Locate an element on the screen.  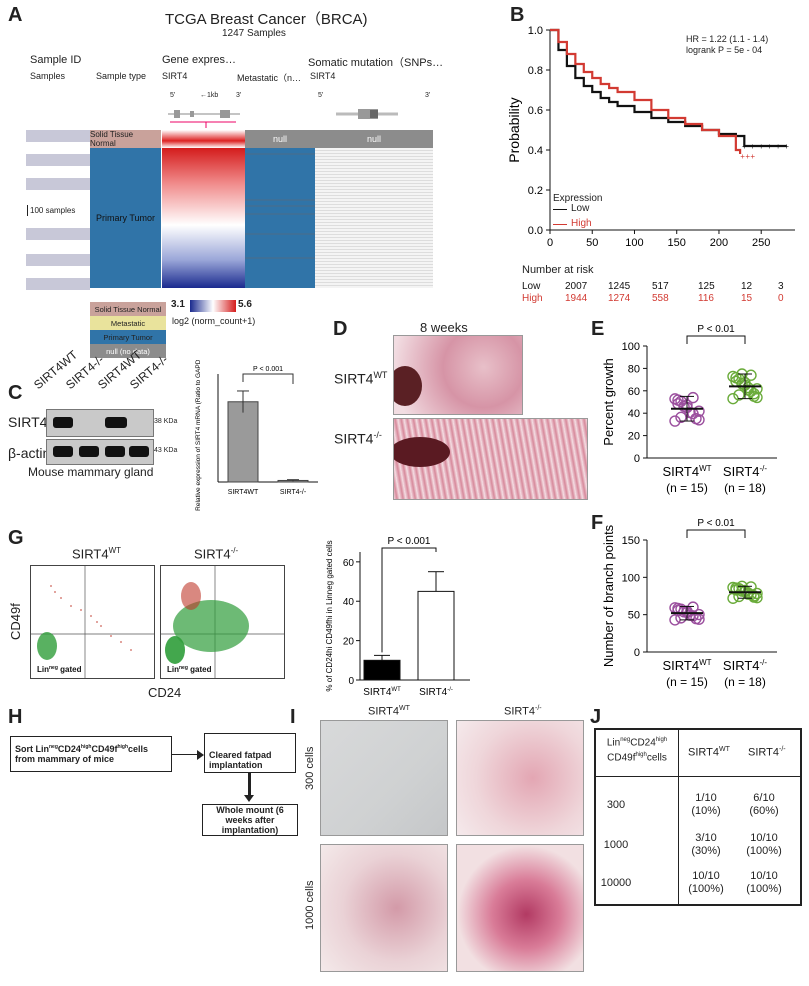
panel-label-i: I is located at coordinates (293, 717).